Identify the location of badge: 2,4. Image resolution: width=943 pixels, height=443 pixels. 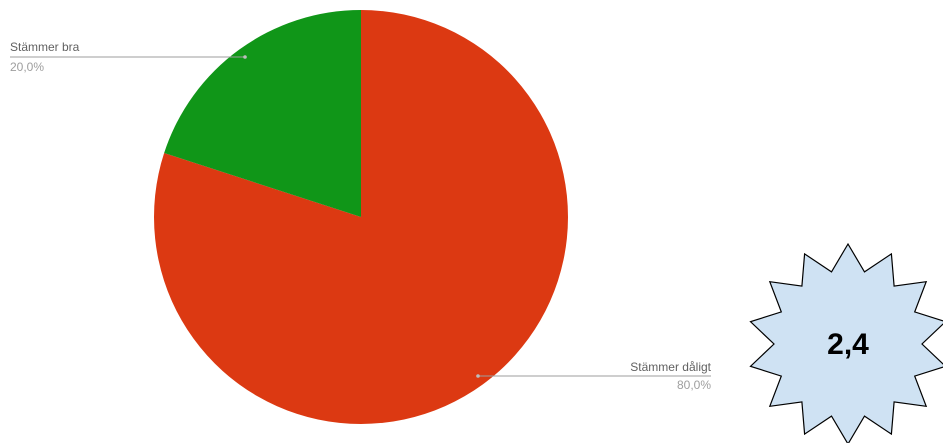
(846, 342).